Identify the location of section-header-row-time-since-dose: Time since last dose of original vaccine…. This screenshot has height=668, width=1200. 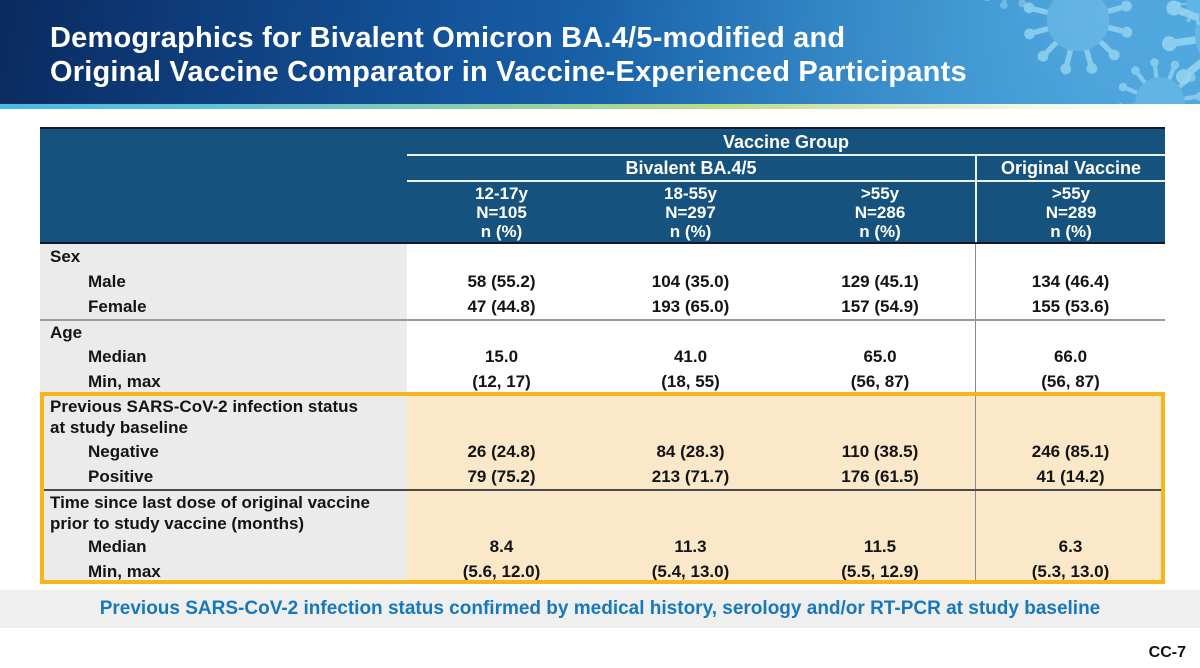
(602, 511).